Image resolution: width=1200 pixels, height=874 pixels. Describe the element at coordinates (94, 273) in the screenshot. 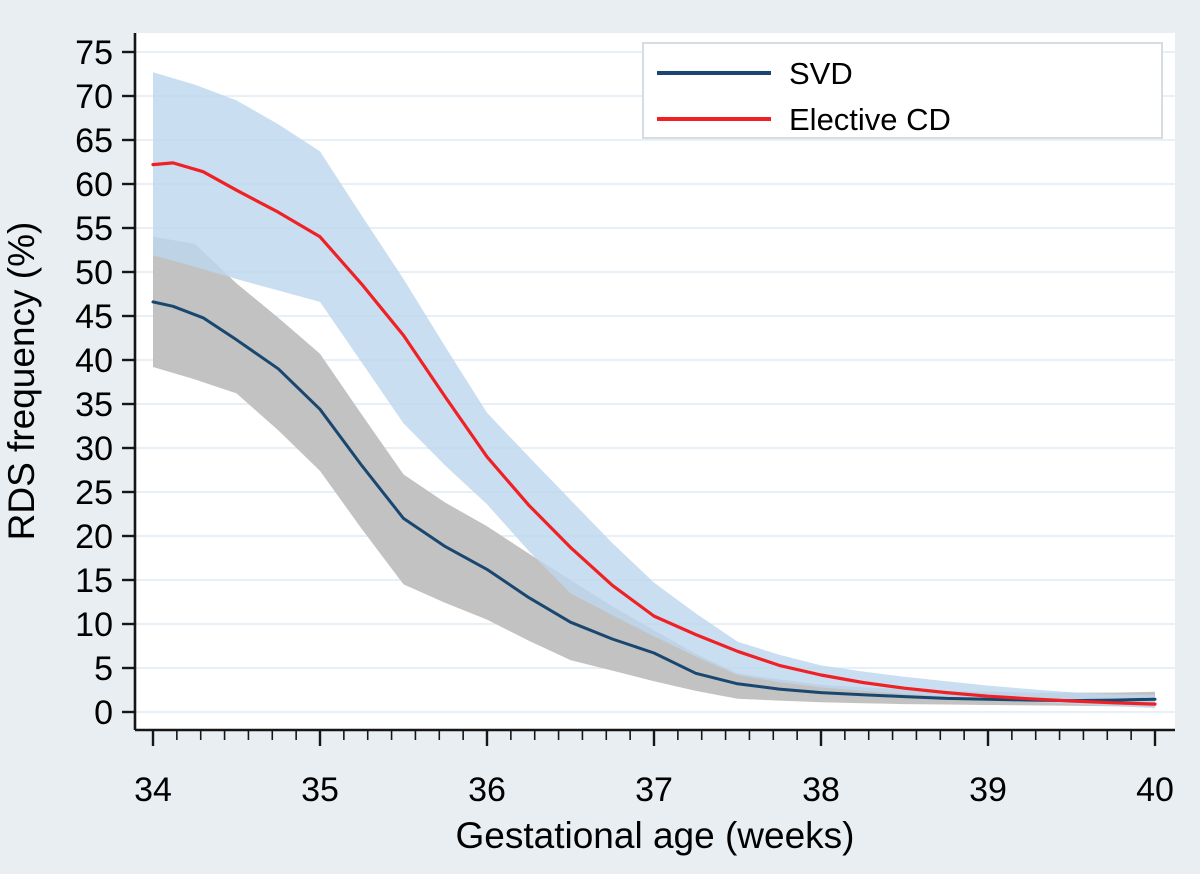

I see `y-tick-label-50: 50` at that location.